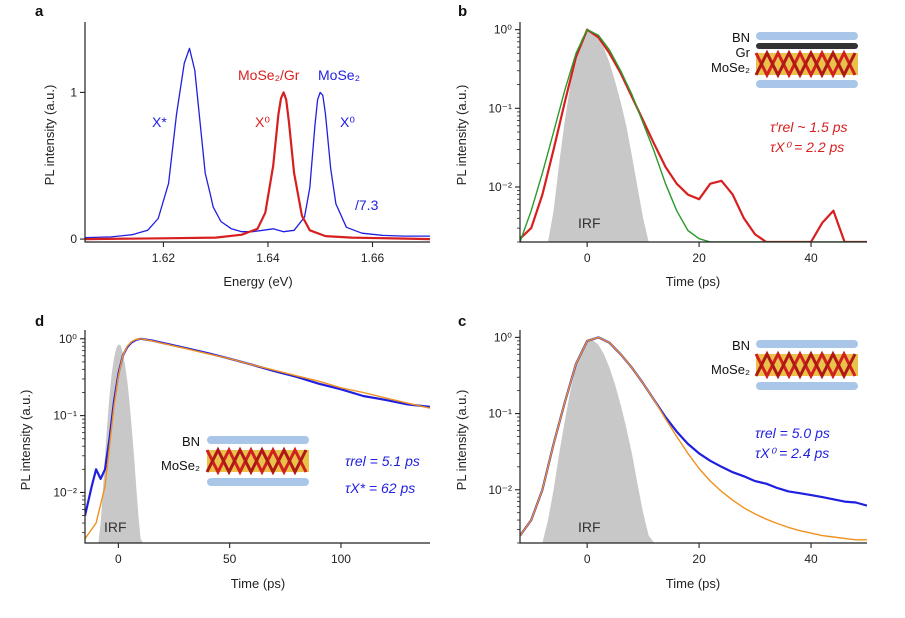  I want to click on plot-area-a, so click(257, 144).